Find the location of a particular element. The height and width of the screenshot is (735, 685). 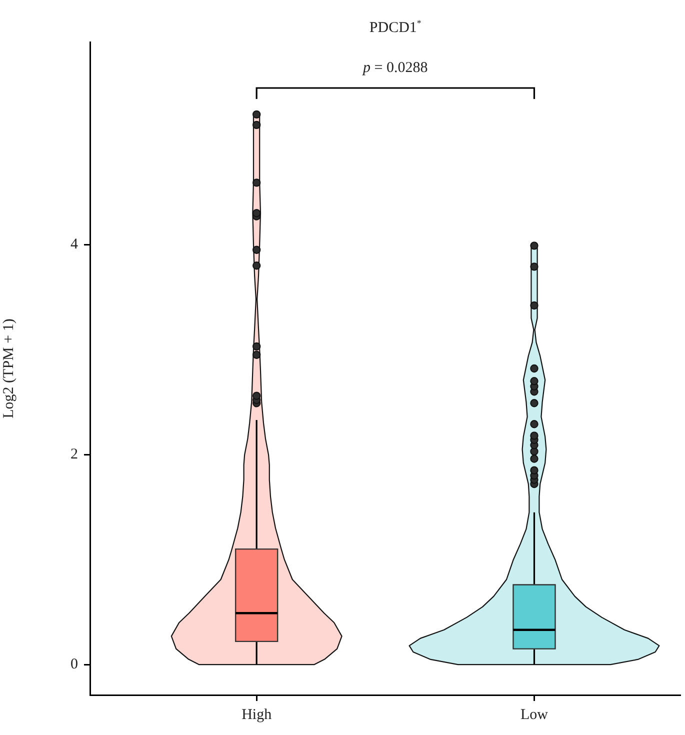

y-tick-label: 4 is located at coordinates (74, 244).